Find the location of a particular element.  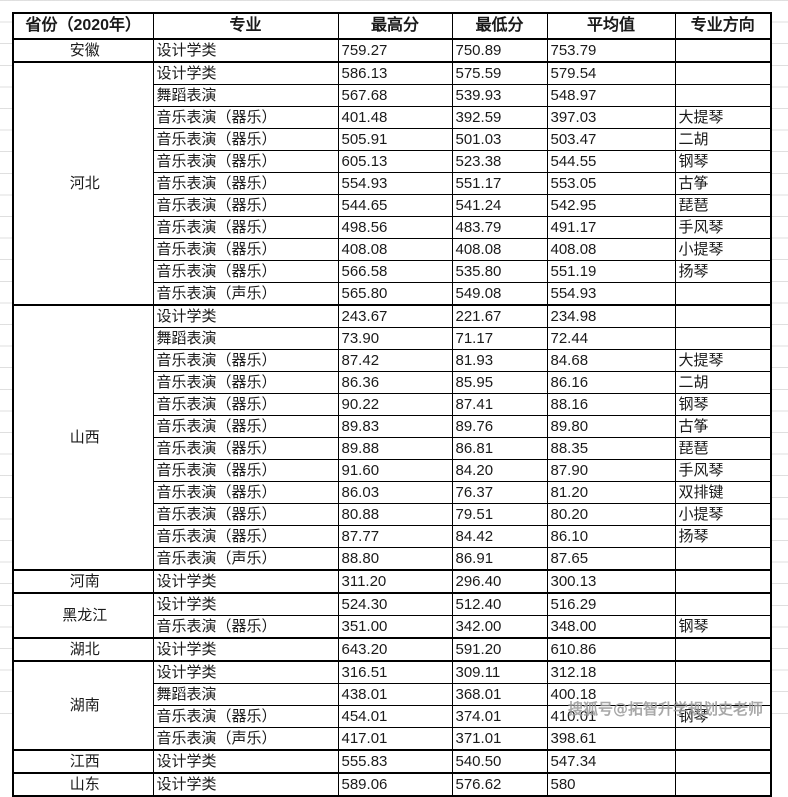

average-score-cell: 81.20 is located at coordinates (611, 492).